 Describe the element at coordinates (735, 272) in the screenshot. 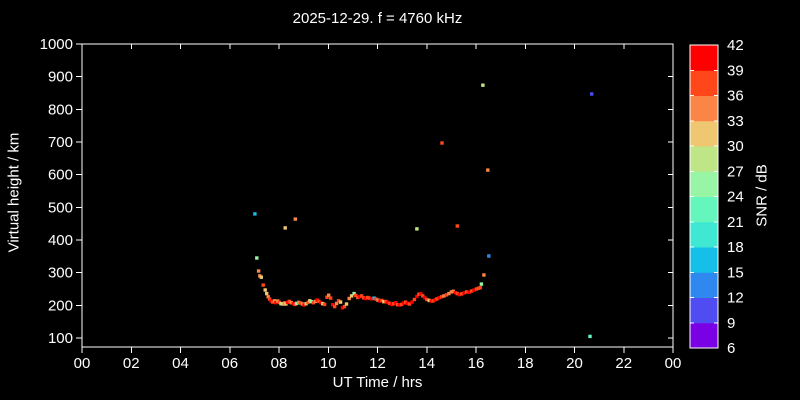

I see `colorbar-tick-label: 15` at that location.